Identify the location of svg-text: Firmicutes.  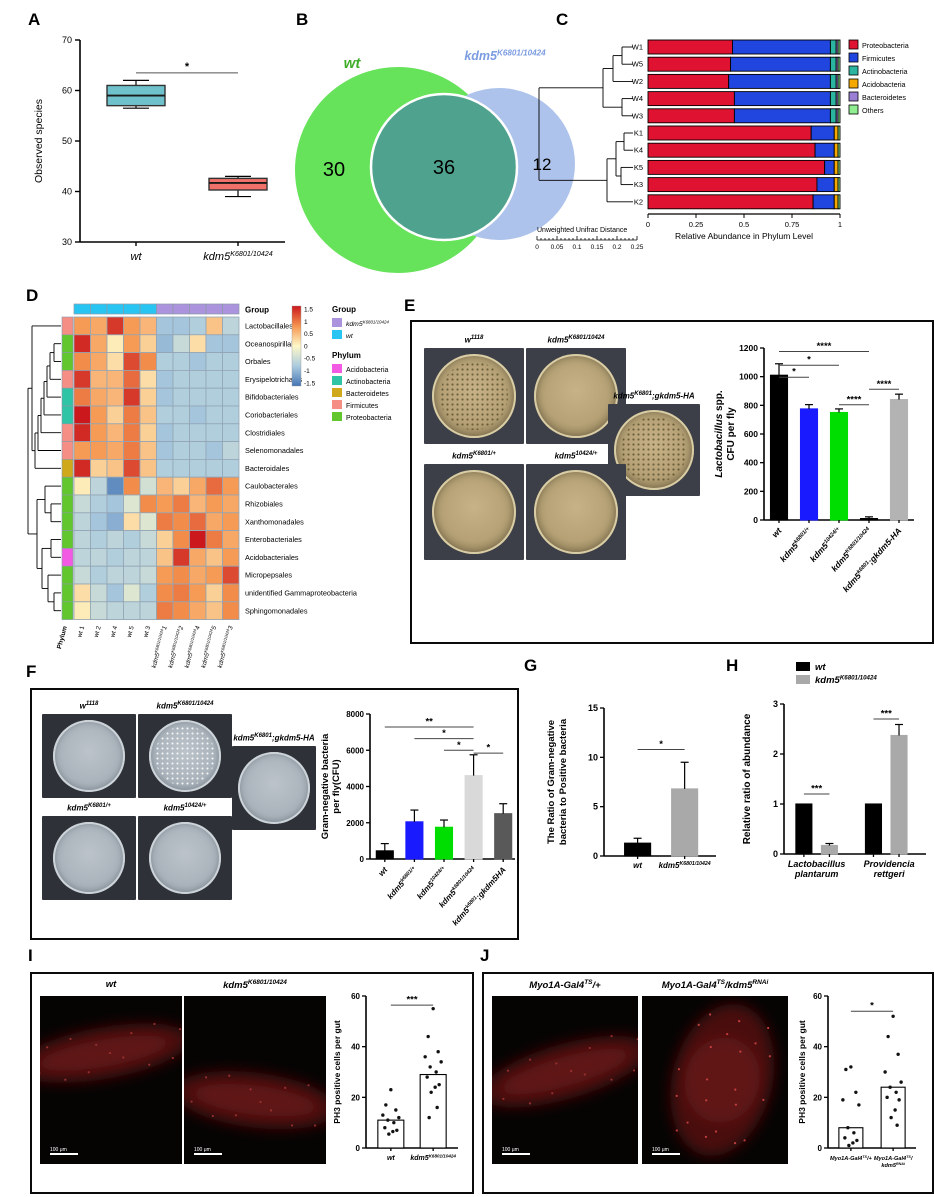
(362, 406).